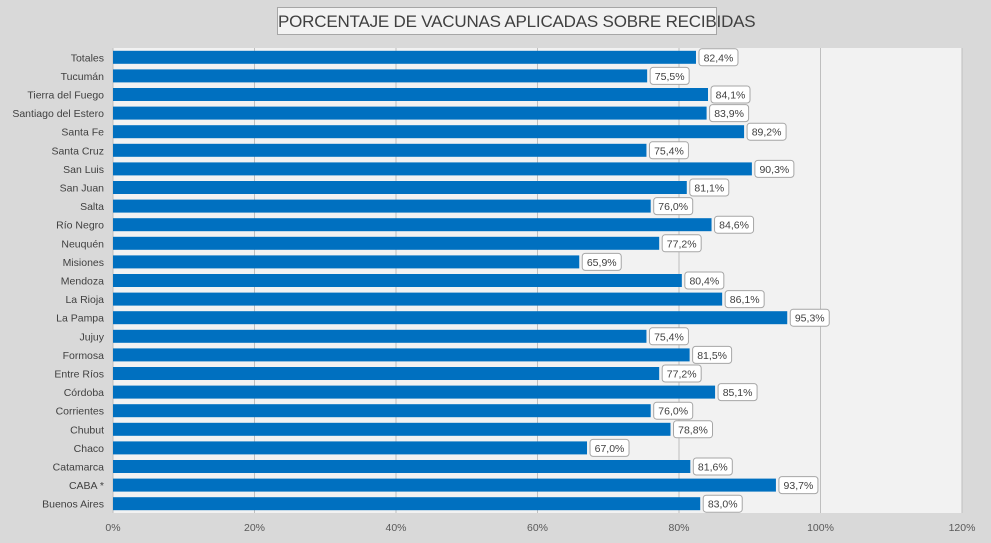 The width and height of the screenshot is (991, 543). I want to click on category-label: Neuquén, so click(82, 244).